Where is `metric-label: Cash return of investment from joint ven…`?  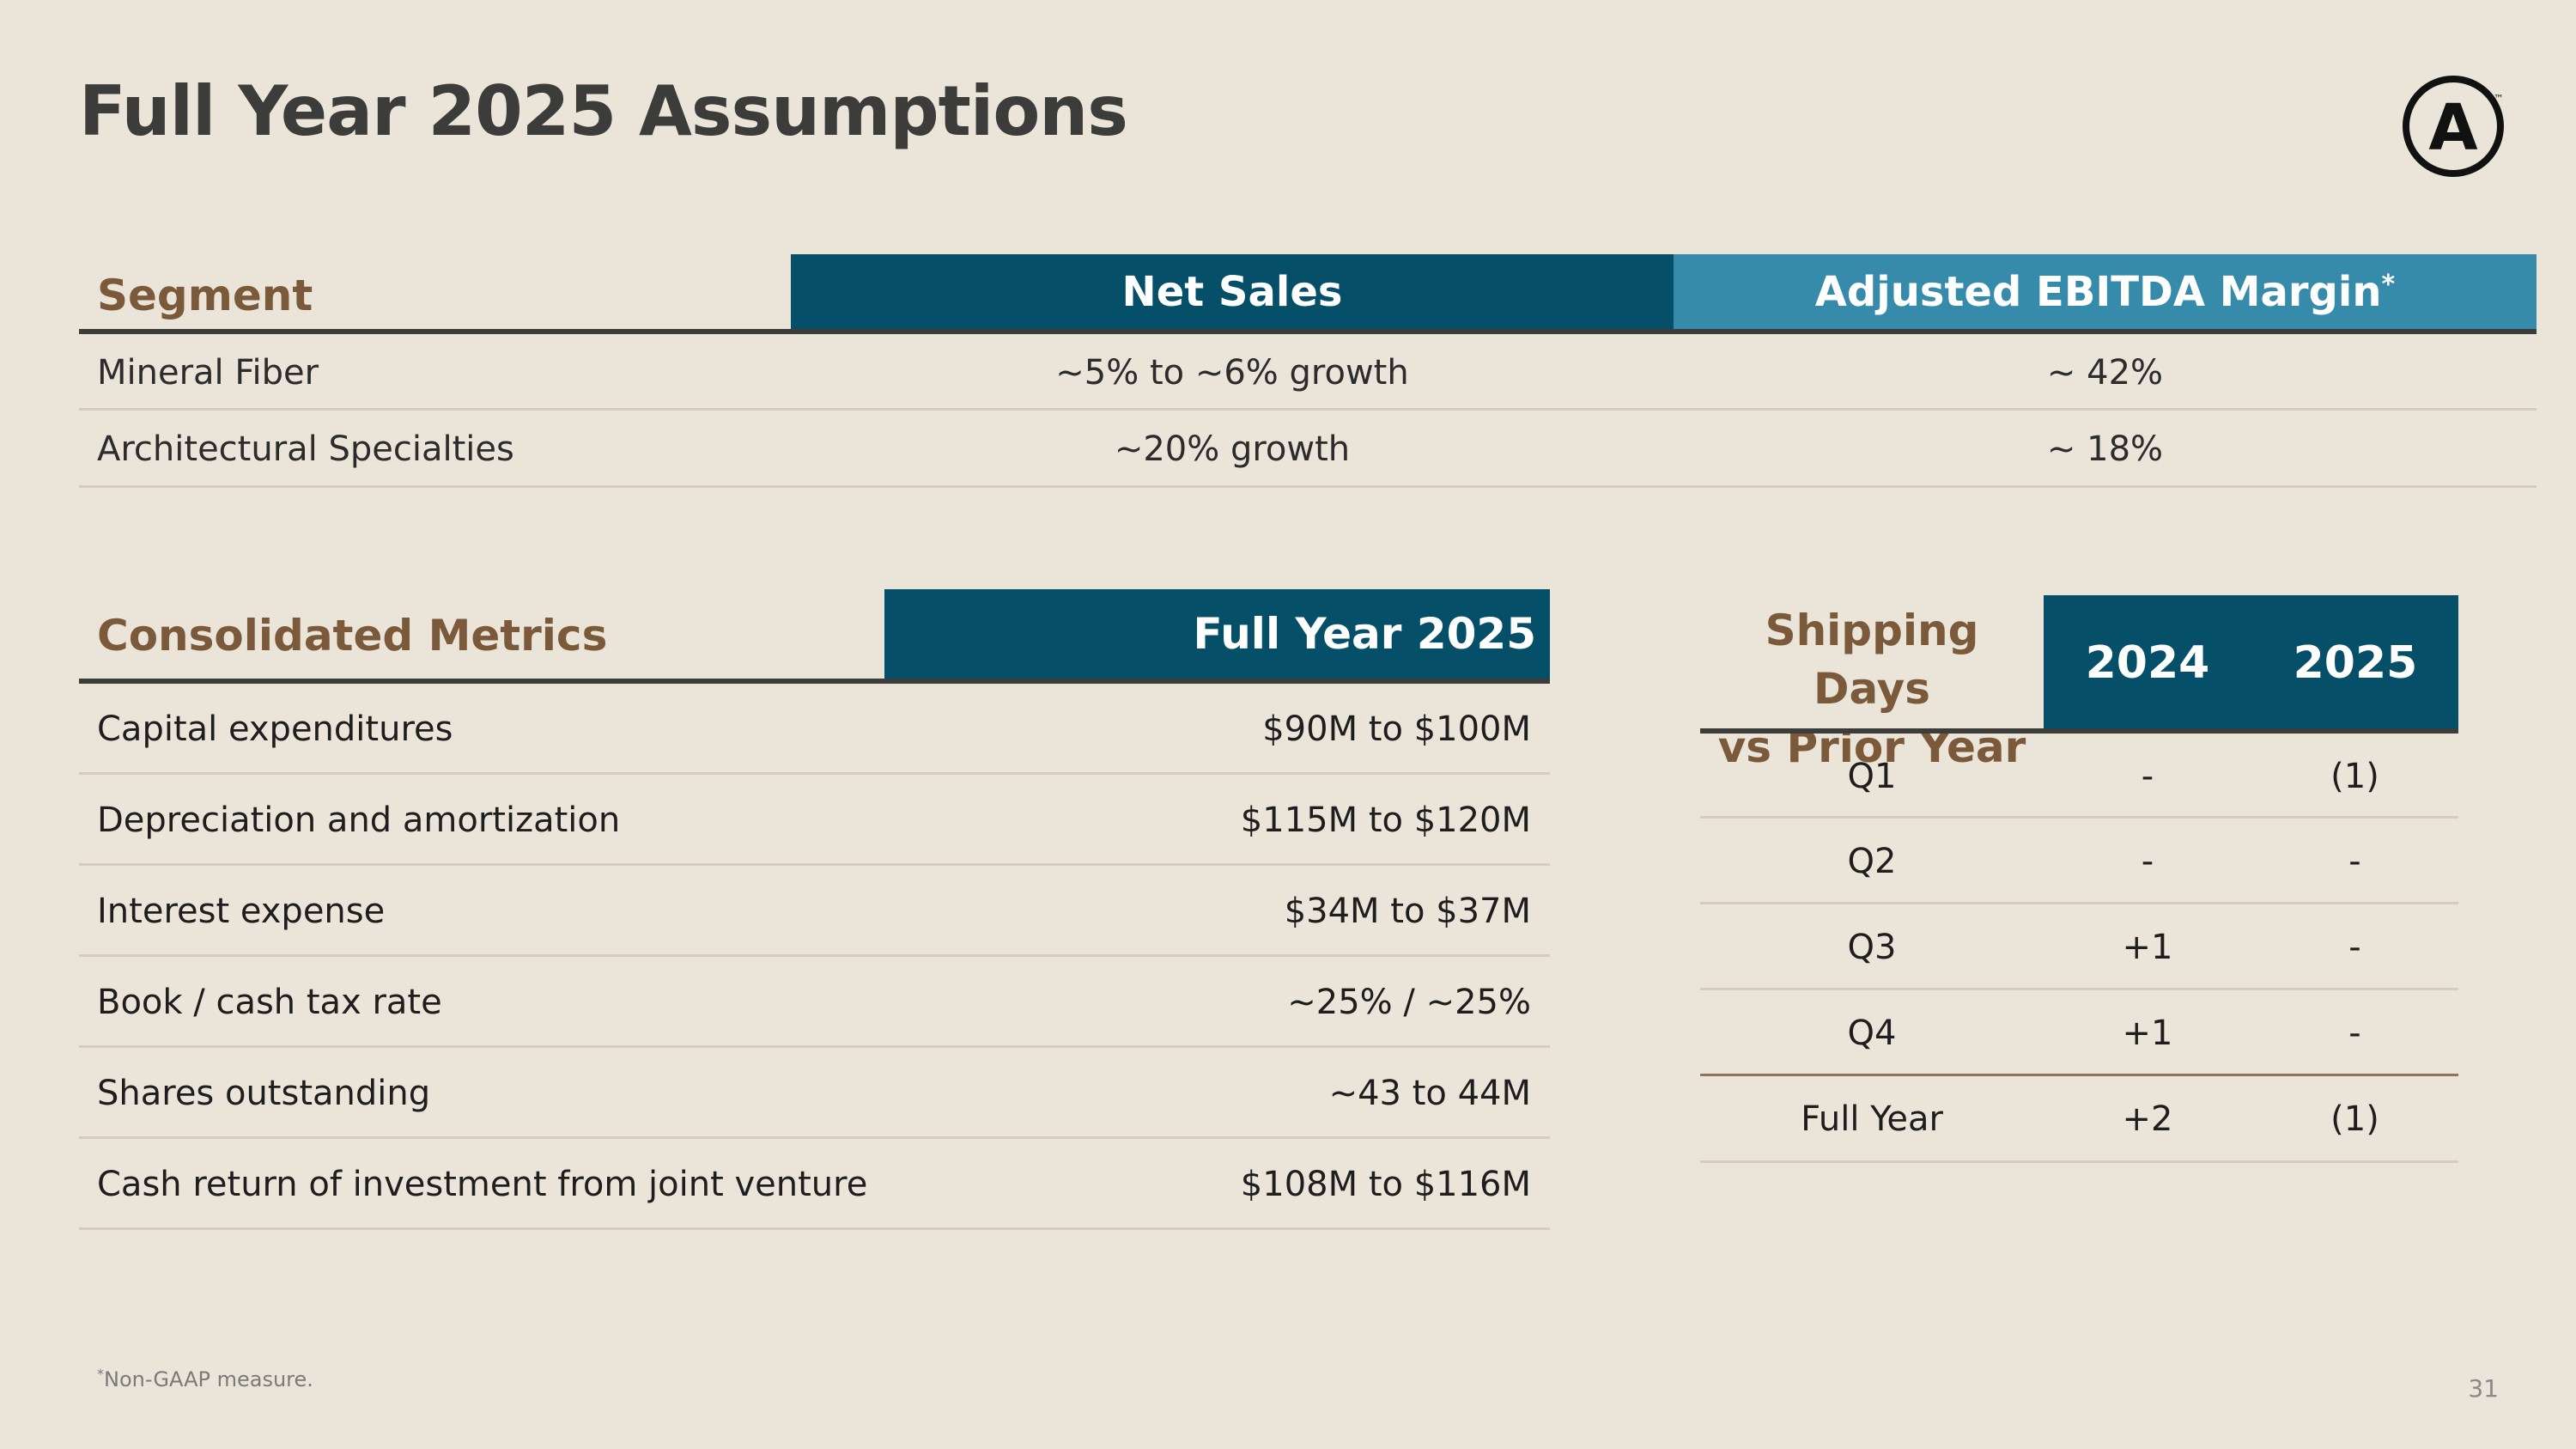
metric-label: Cash return of investment from joint ven… is located at coordinates (483, 1184).